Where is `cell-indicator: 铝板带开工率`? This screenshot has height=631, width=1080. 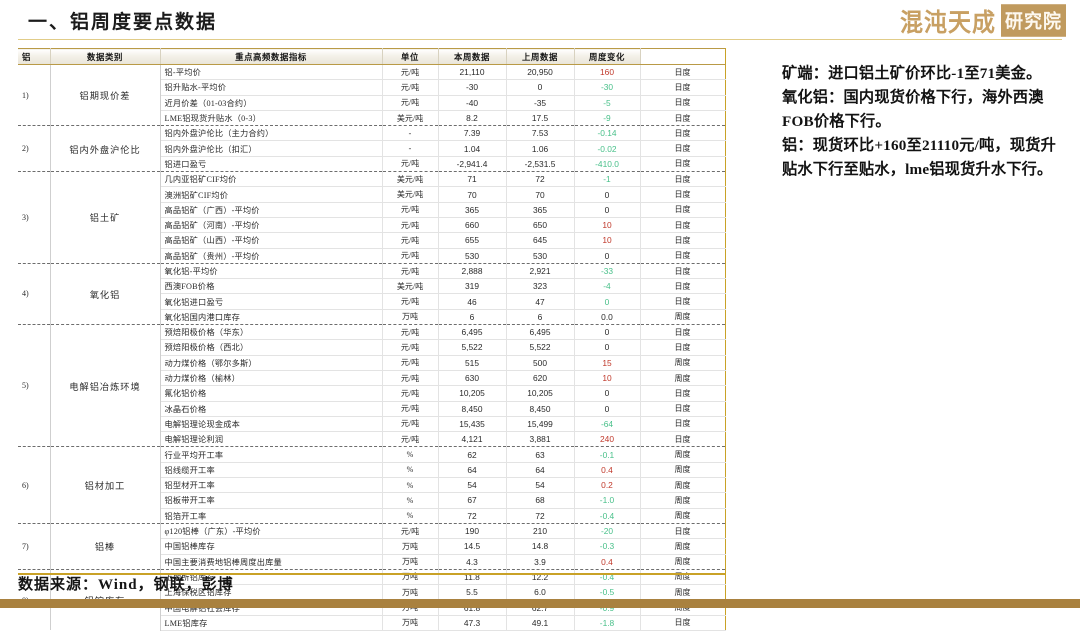
cell-indicator: 铝板带开工率 is located at coordinates (271, 500).